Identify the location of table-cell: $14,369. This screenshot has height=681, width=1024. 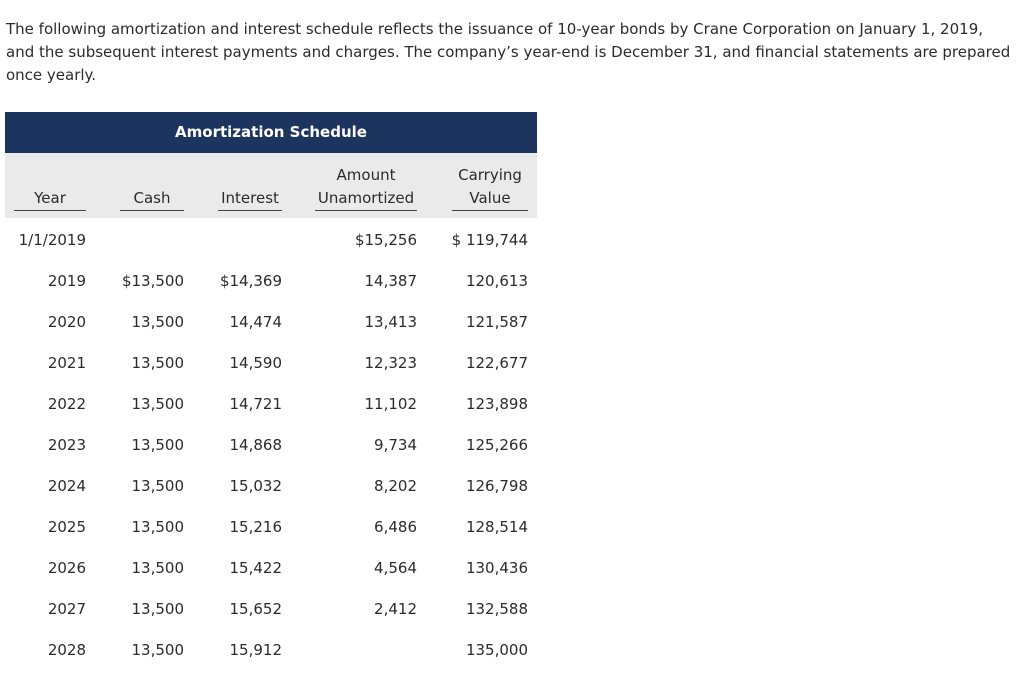
(250, 281).